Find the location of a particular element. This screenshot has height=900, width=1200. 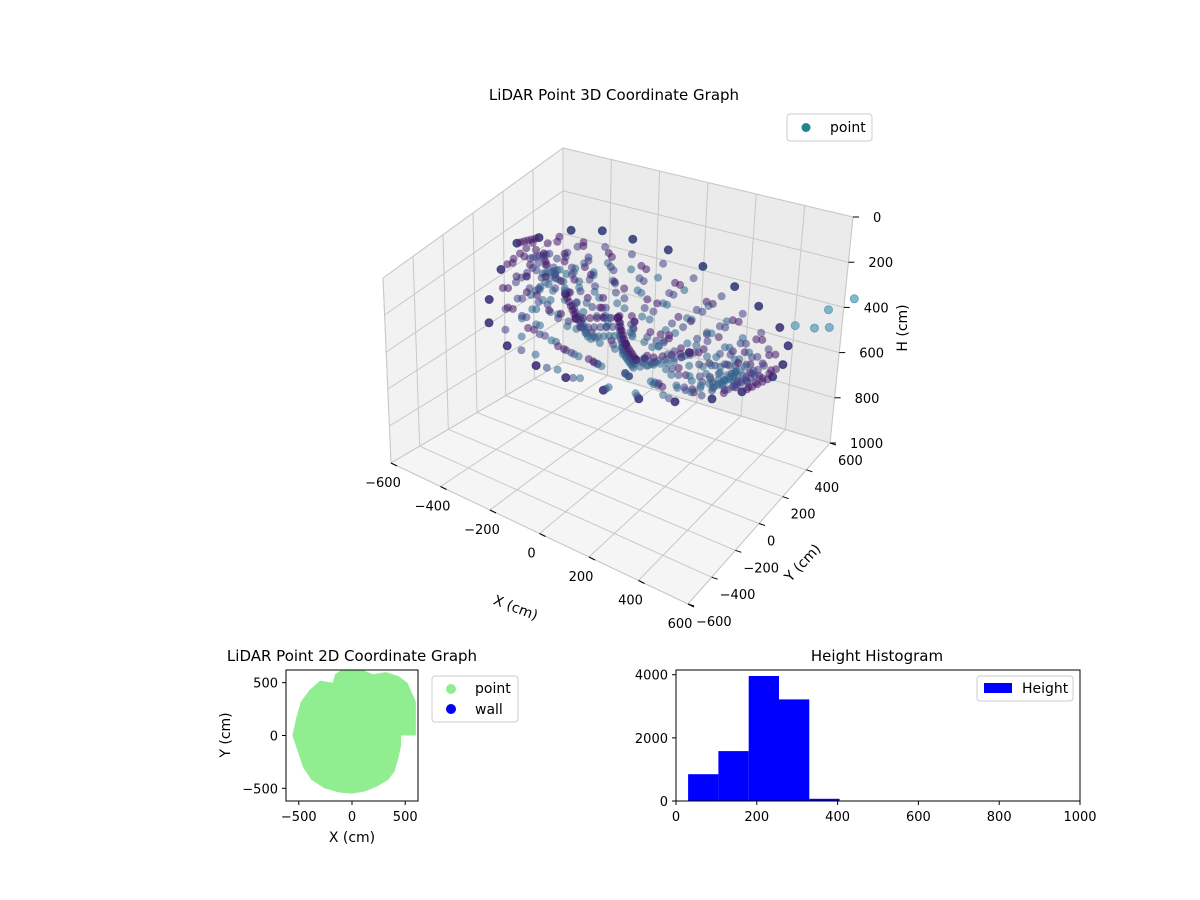

plot-hist-frame is located at coordinates (878, 735).